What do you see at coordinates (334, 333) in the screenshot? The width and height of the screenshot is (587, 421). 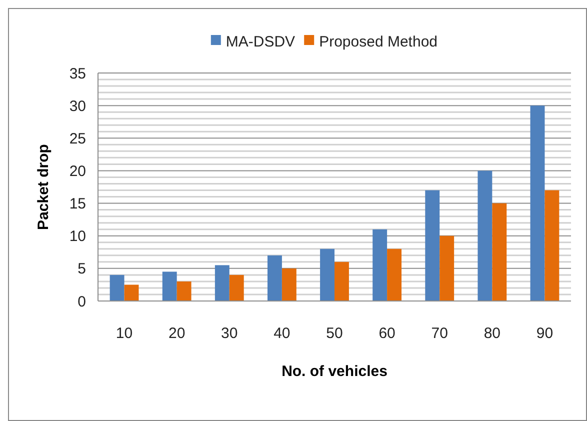 I see `x-tick-label: 50` at bounding box center [334, 333].